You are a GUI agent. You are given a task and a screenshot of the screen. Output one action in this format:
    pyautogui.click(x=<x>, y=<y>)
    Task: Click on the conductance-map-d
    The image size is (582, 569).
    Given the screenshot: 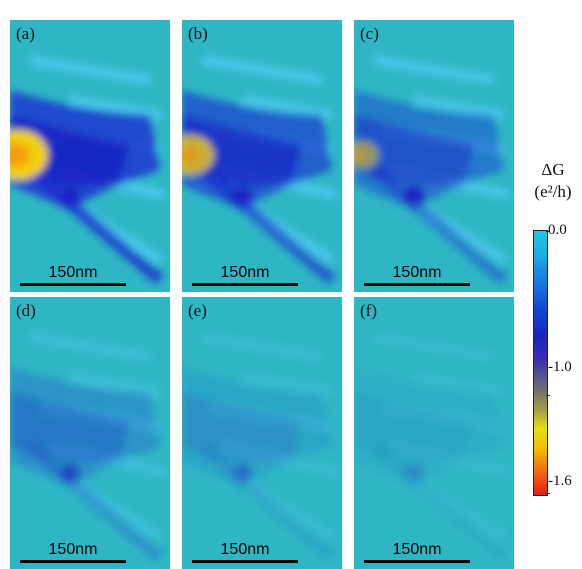 What is the action you would take?
    pyautogui.click(x=90, y=433)
    